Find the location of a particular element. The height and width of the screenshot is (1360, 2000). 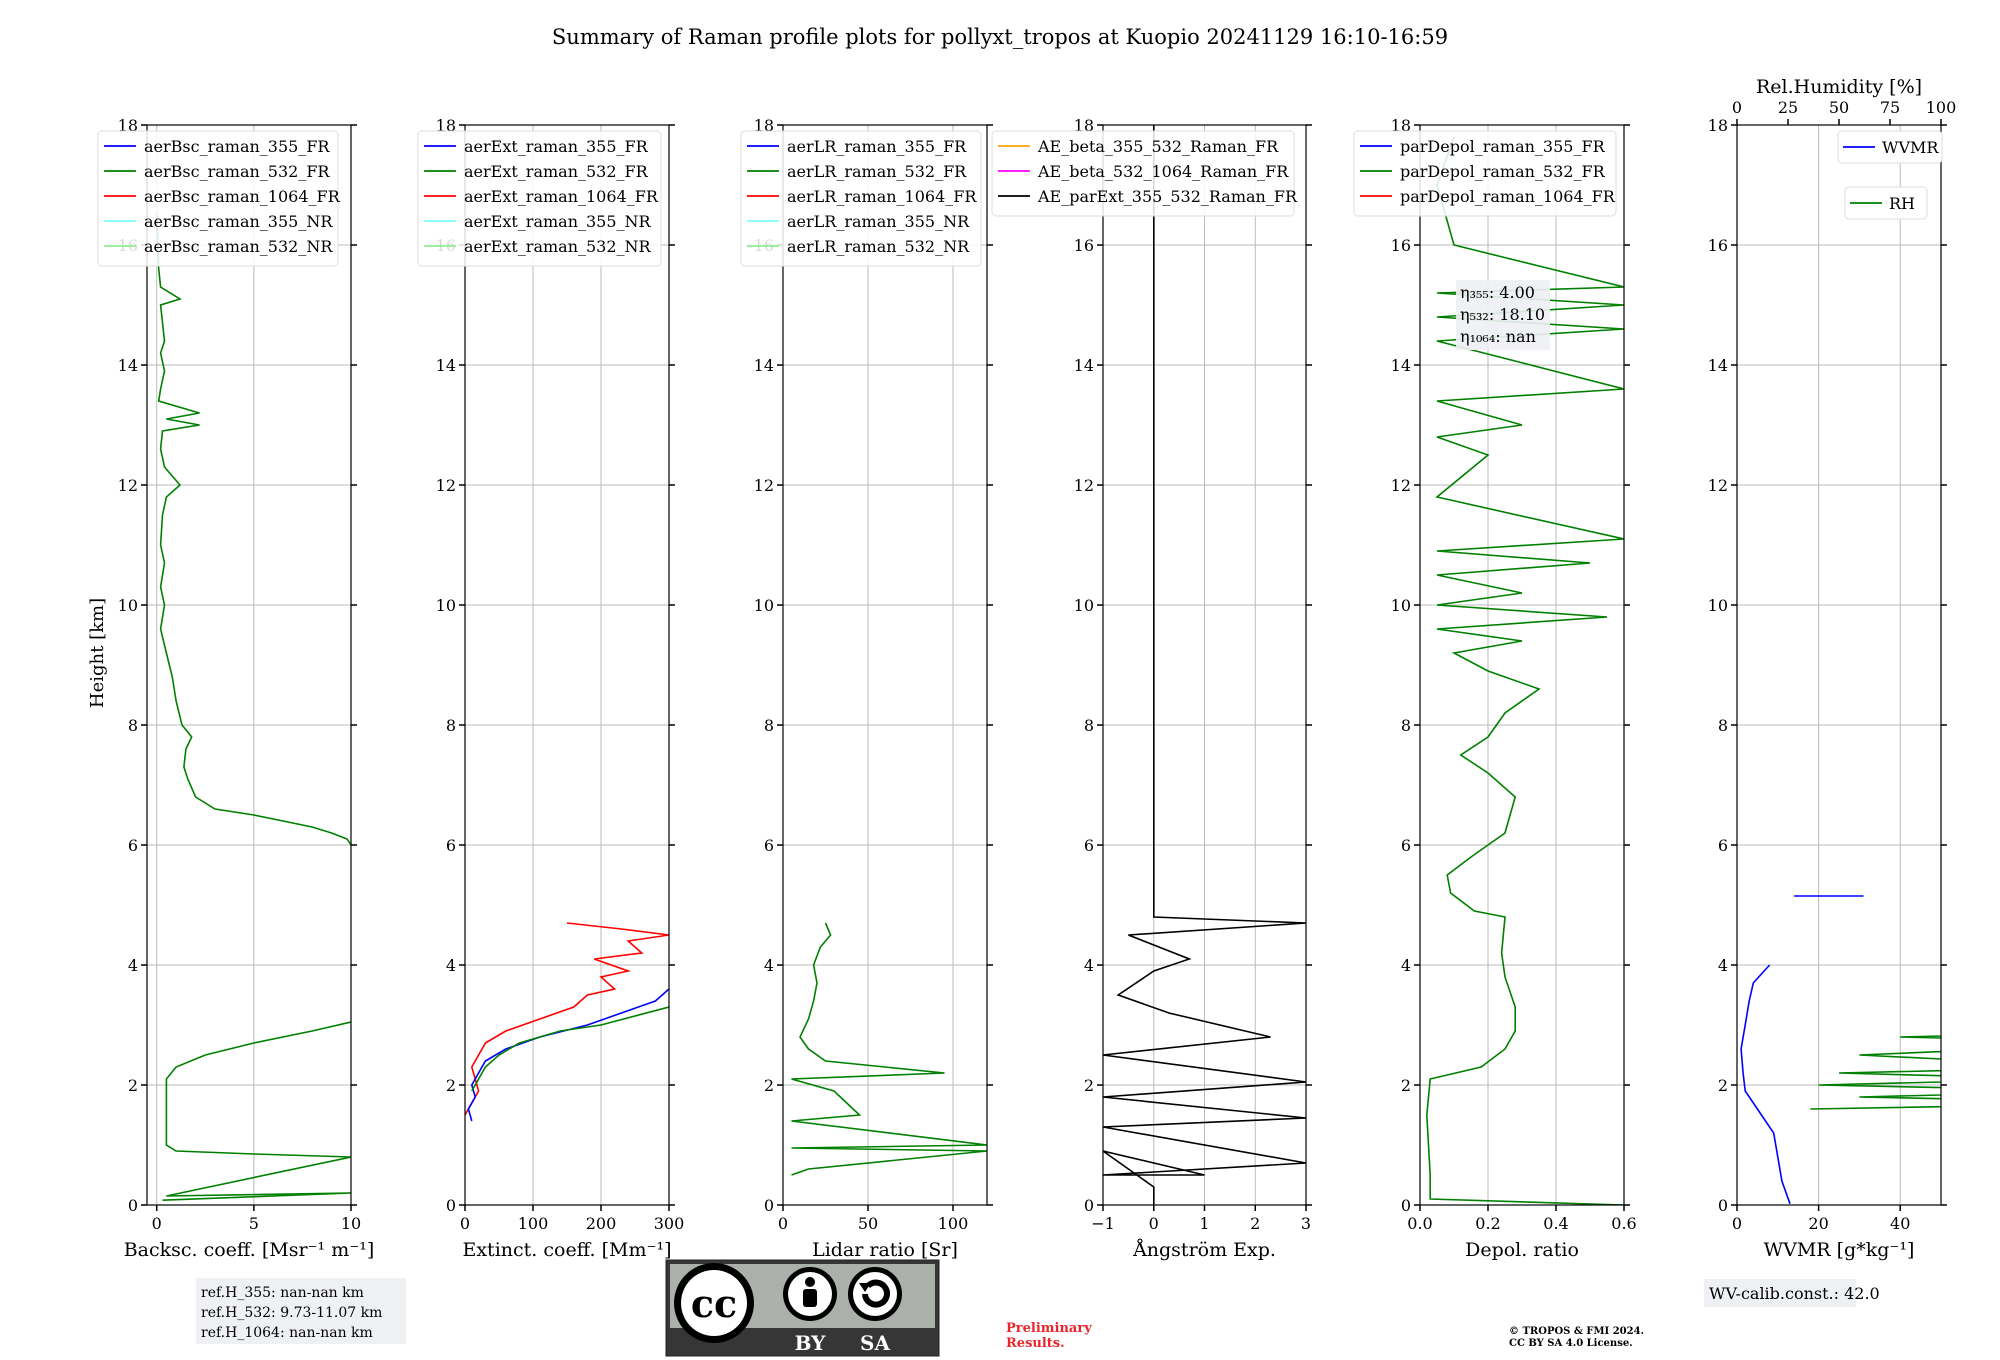

x-tick-label: 0.2 is located at coordinates (1487, 1223).